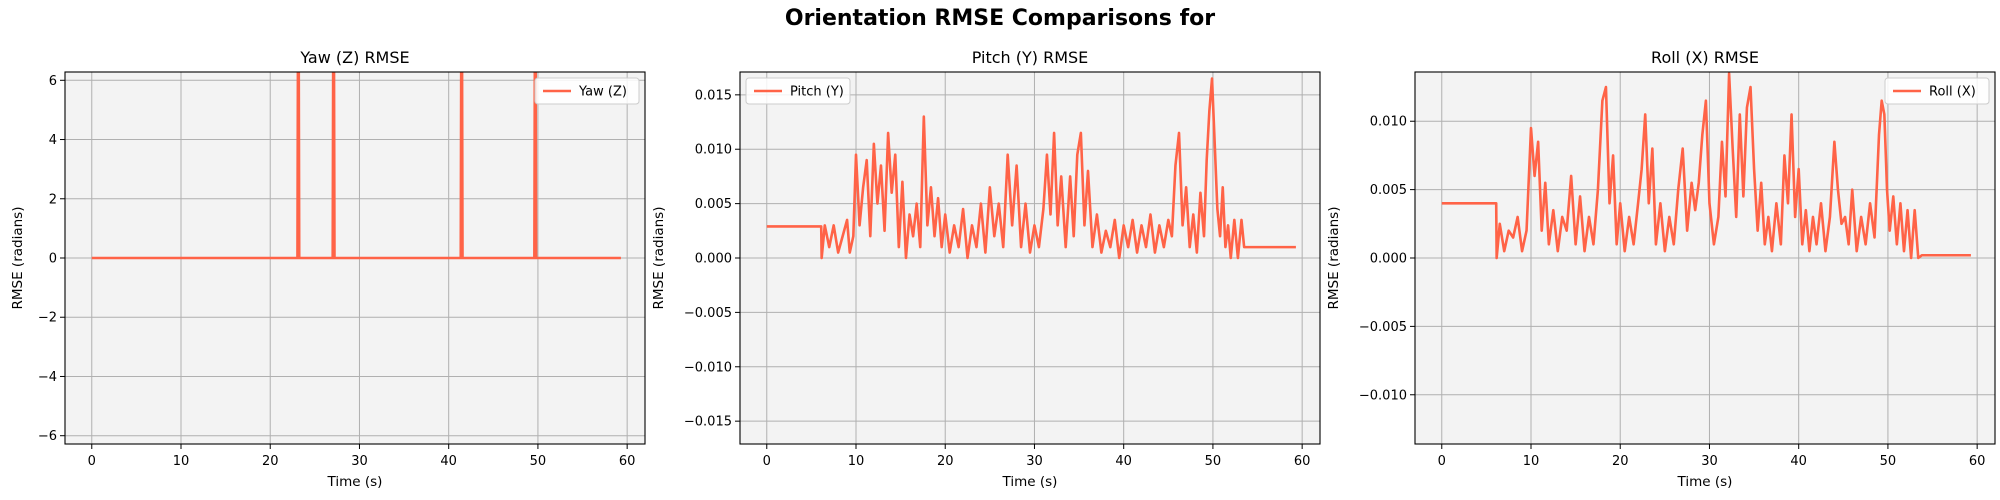 The width and height of the screenshot is (2000, 500). I want to click on legend-label: Roll (X), so click(1952, 92).